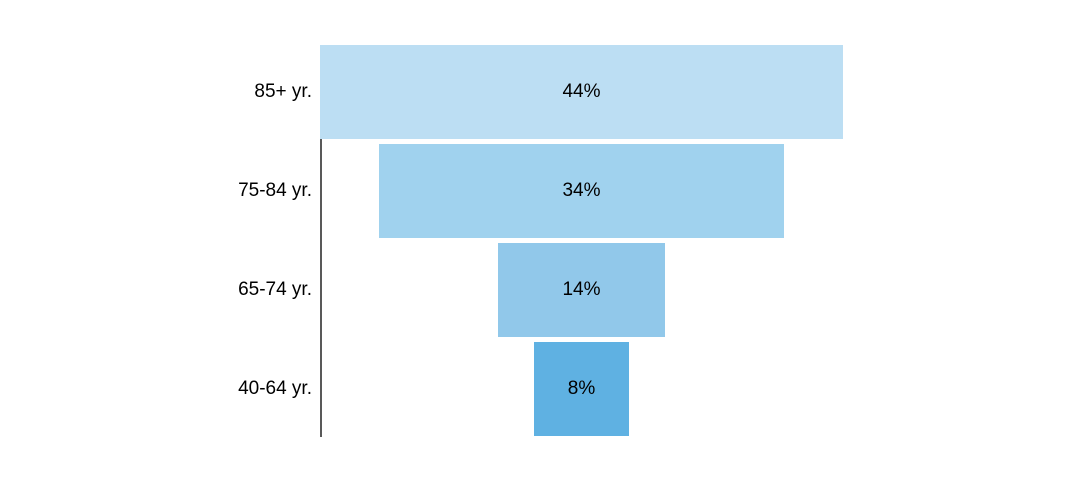 The height and width of the screenshot is (482, 1080). I want to click on bar: 44%, so click(581, 92).